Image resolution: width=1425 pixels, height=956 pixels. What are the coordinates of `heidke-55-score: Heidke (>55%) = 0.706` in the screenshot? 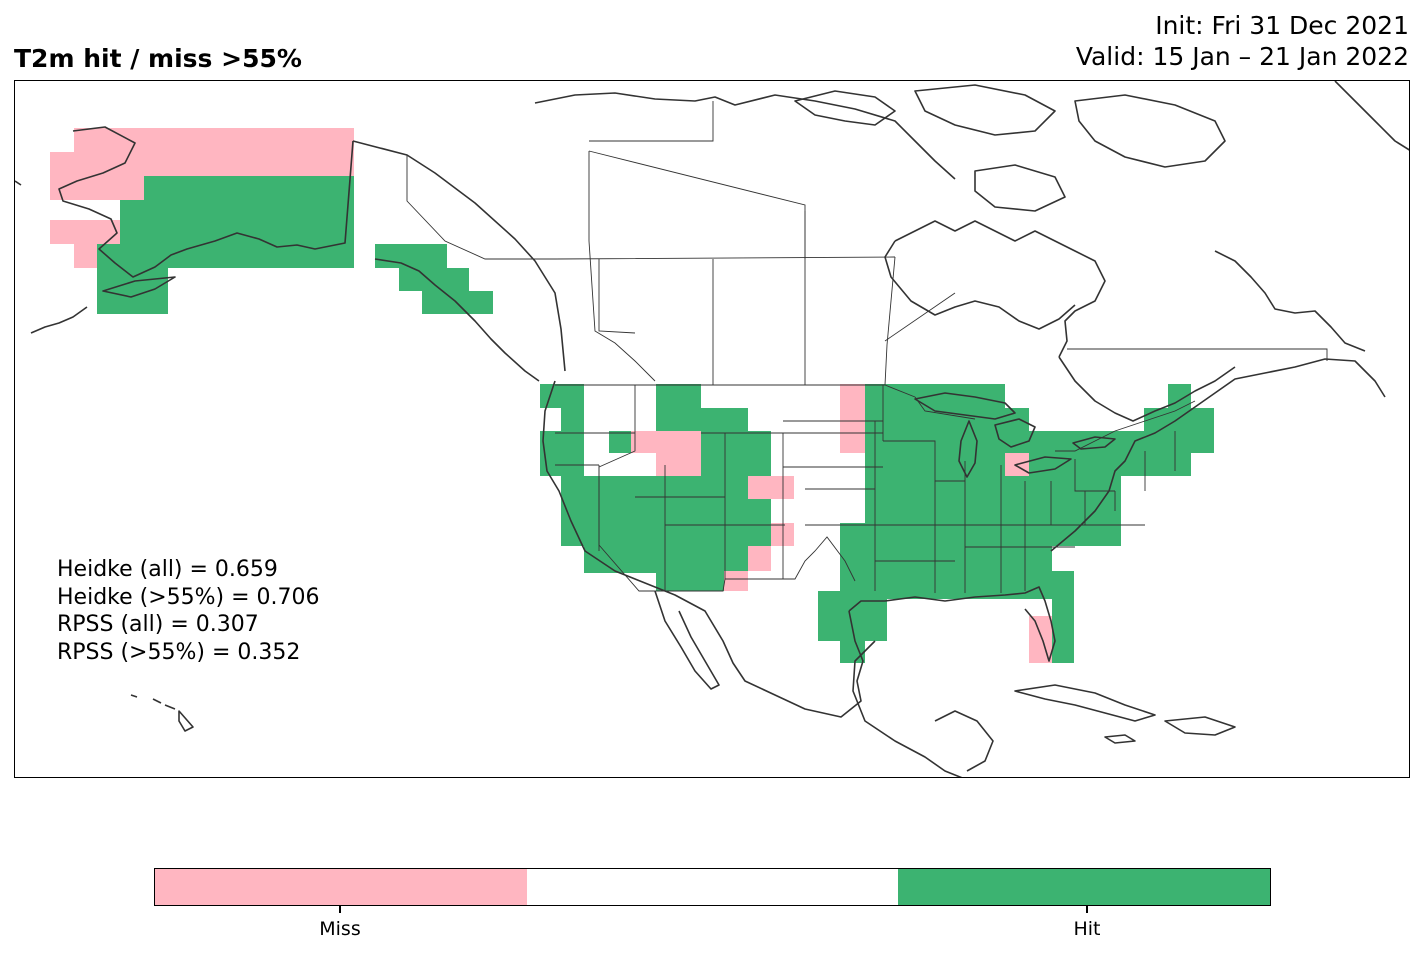 It's located at (188, 597).